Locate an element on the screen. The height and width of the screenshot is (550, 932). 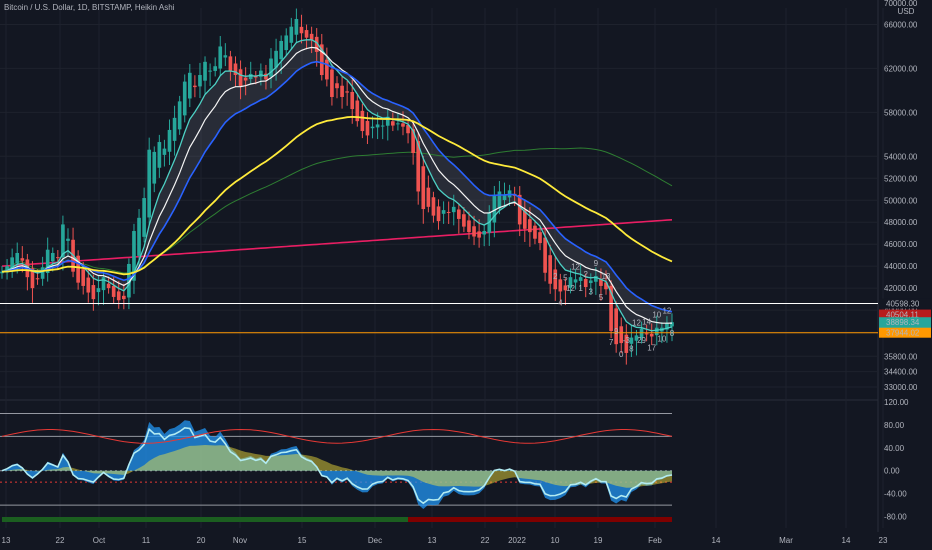
count-label: 4 is located at coordinates (560, 302).